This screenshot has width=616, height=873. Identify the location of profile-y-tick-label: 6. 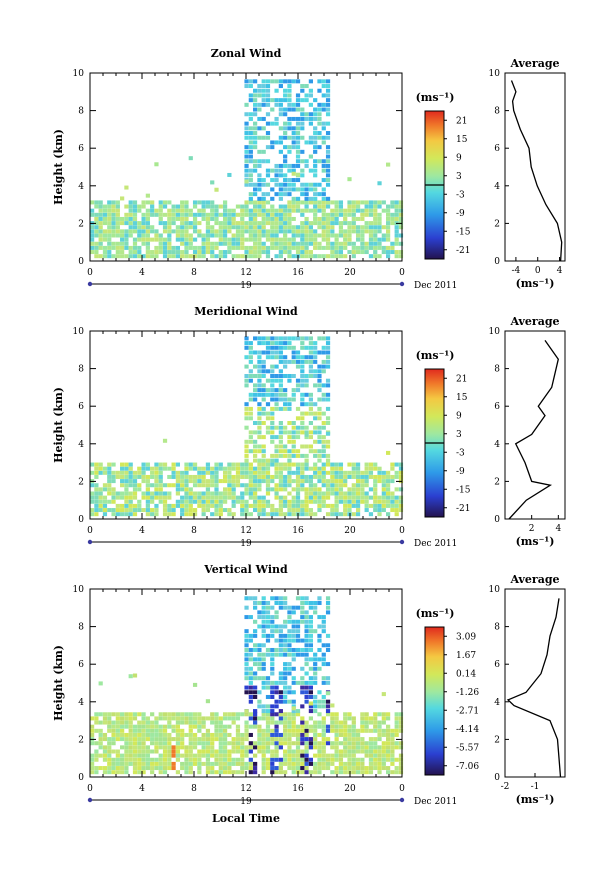
(497, 149).